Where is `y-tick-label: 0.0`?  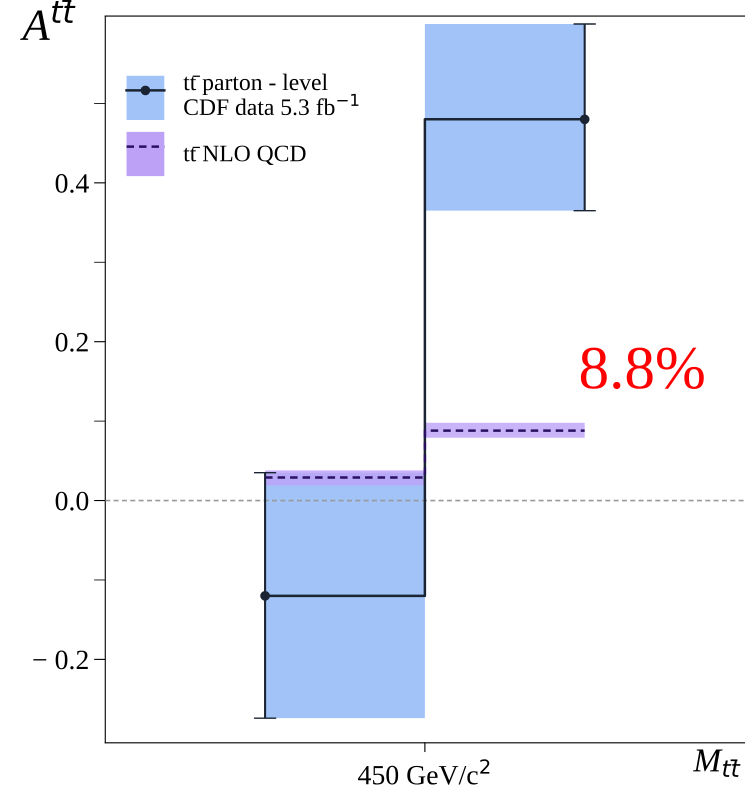
y-tick-label: 0.0 is located at coordinates (72, 501).